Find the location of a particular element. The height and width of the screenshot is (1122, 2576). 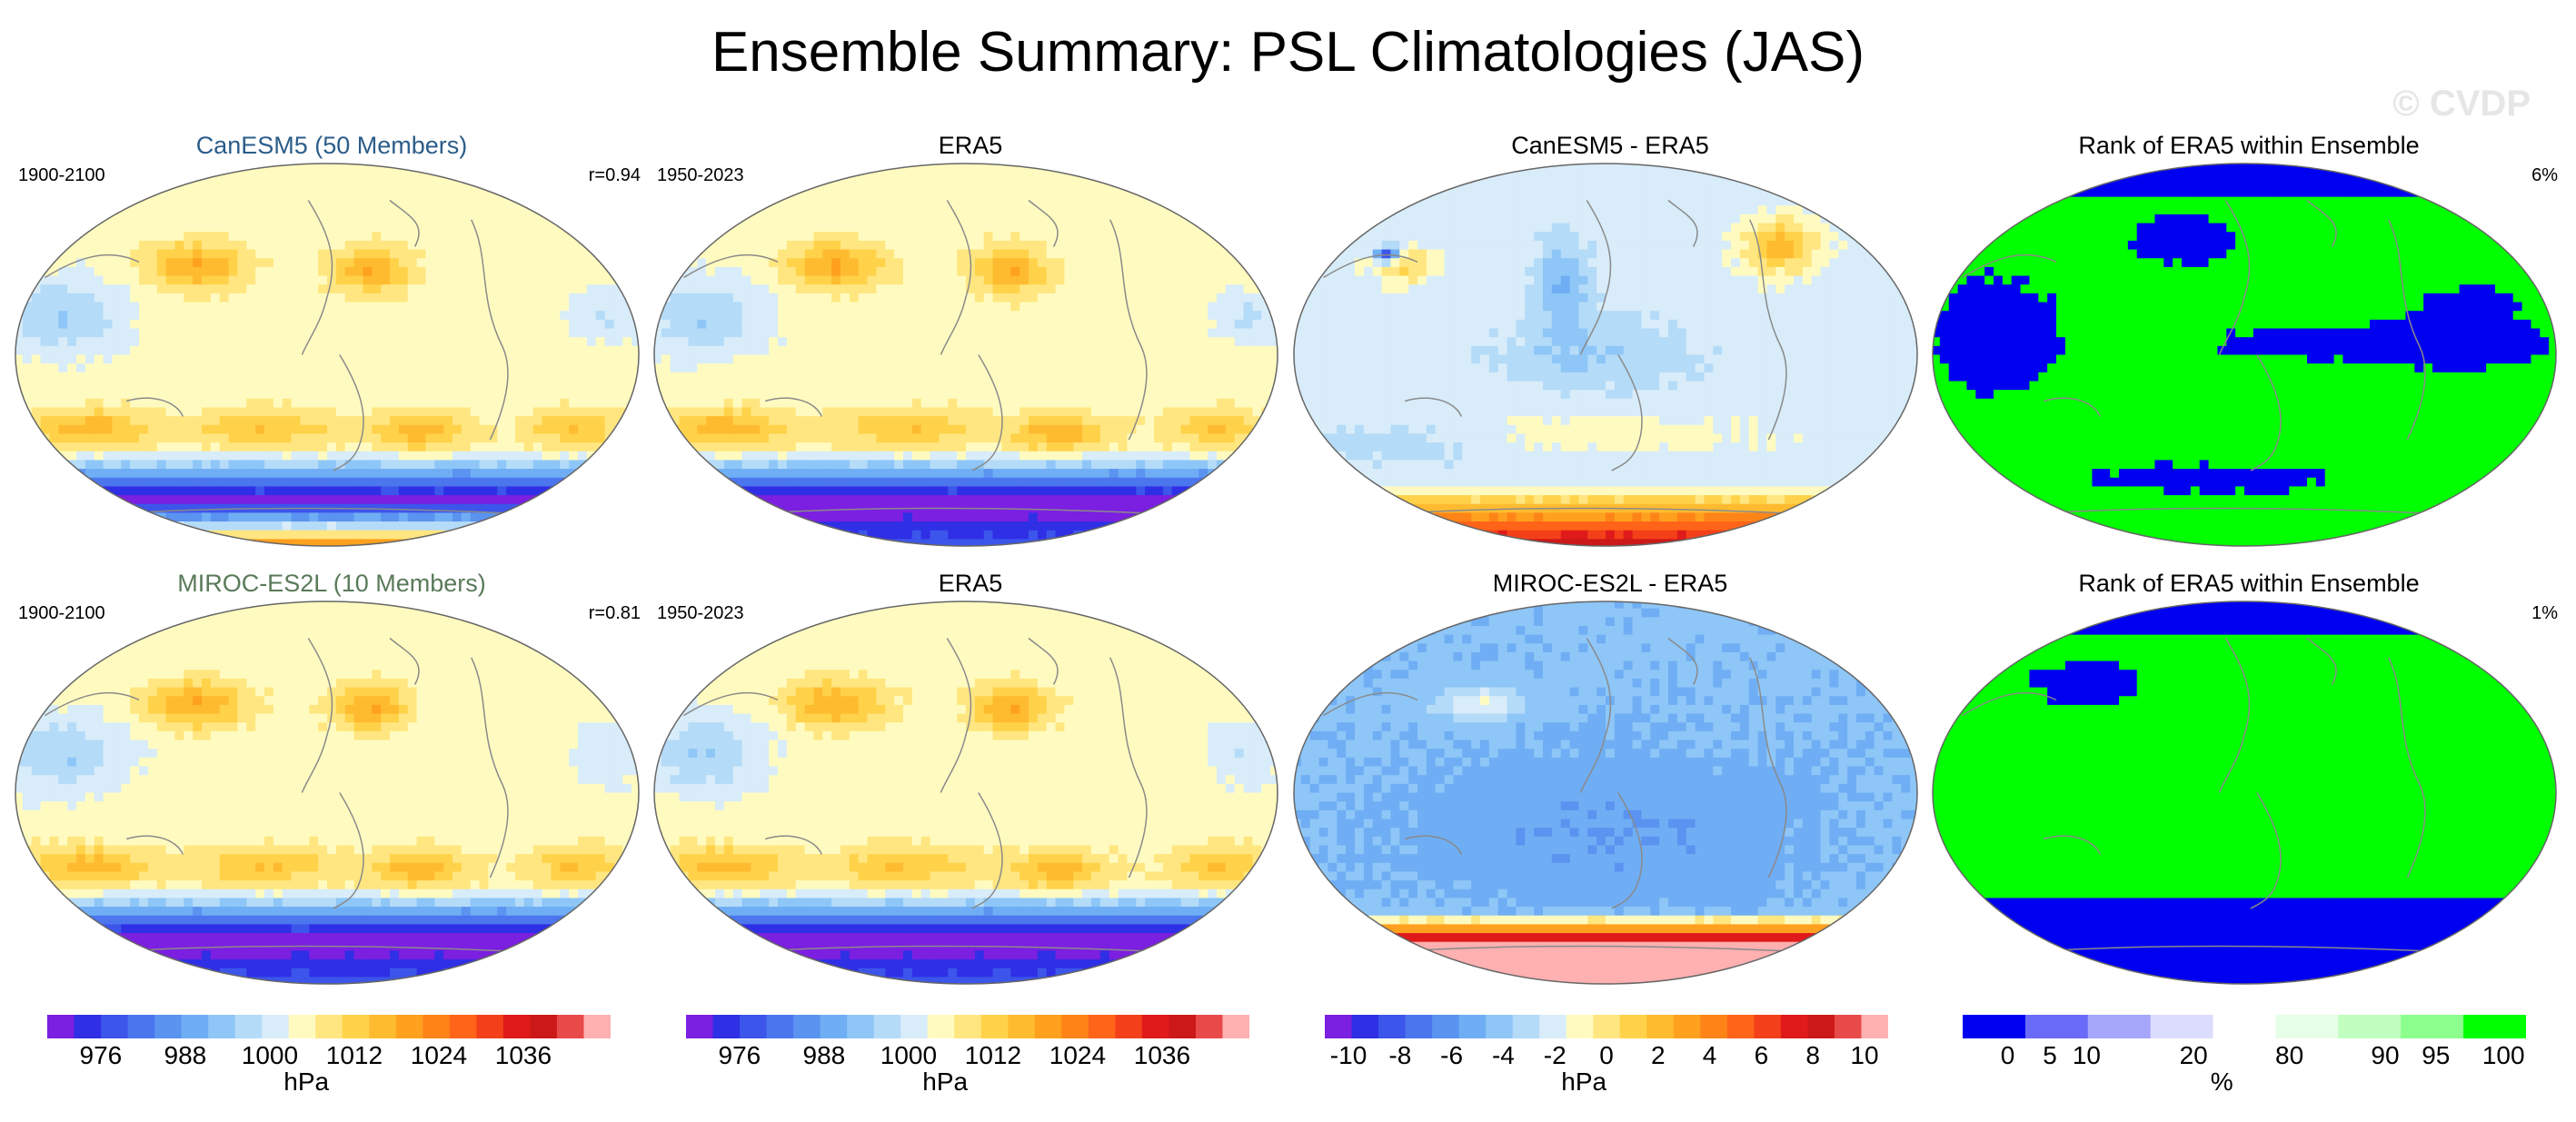

colorbar is located at coordinates (2245, 1026).